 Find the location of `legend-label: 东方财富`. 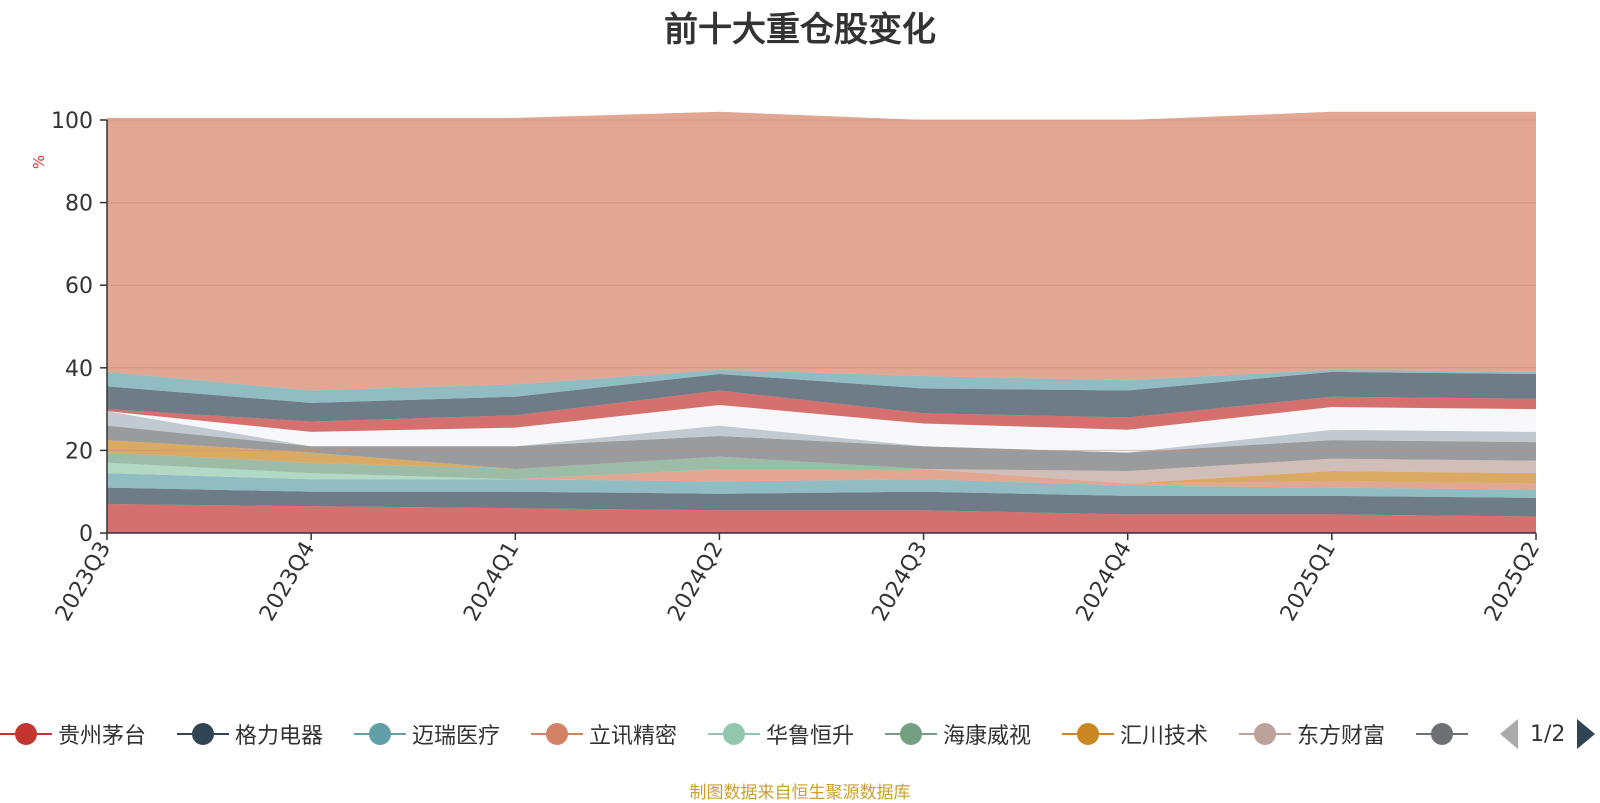

legend-label: 东方财富 is located at coordinates (1341, 736).